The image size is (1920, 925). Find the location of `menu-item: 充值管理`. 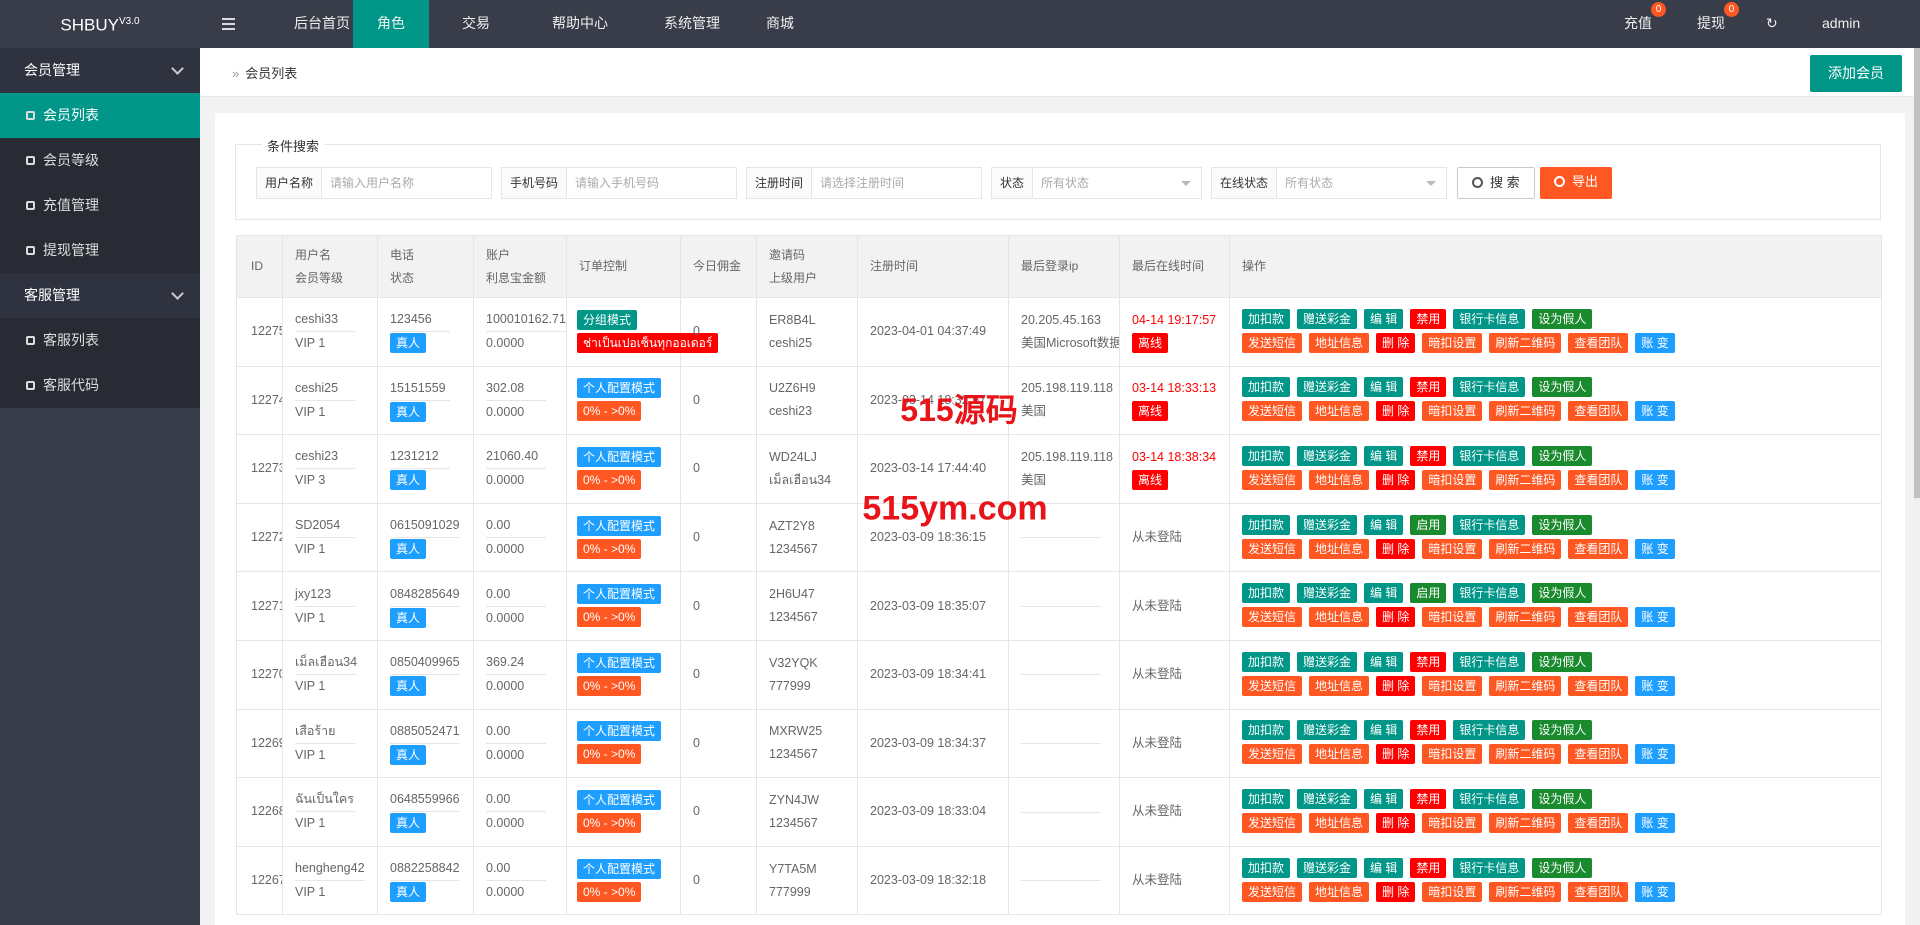

menu-item: 充值管理 is located at coordinates (100, 205).